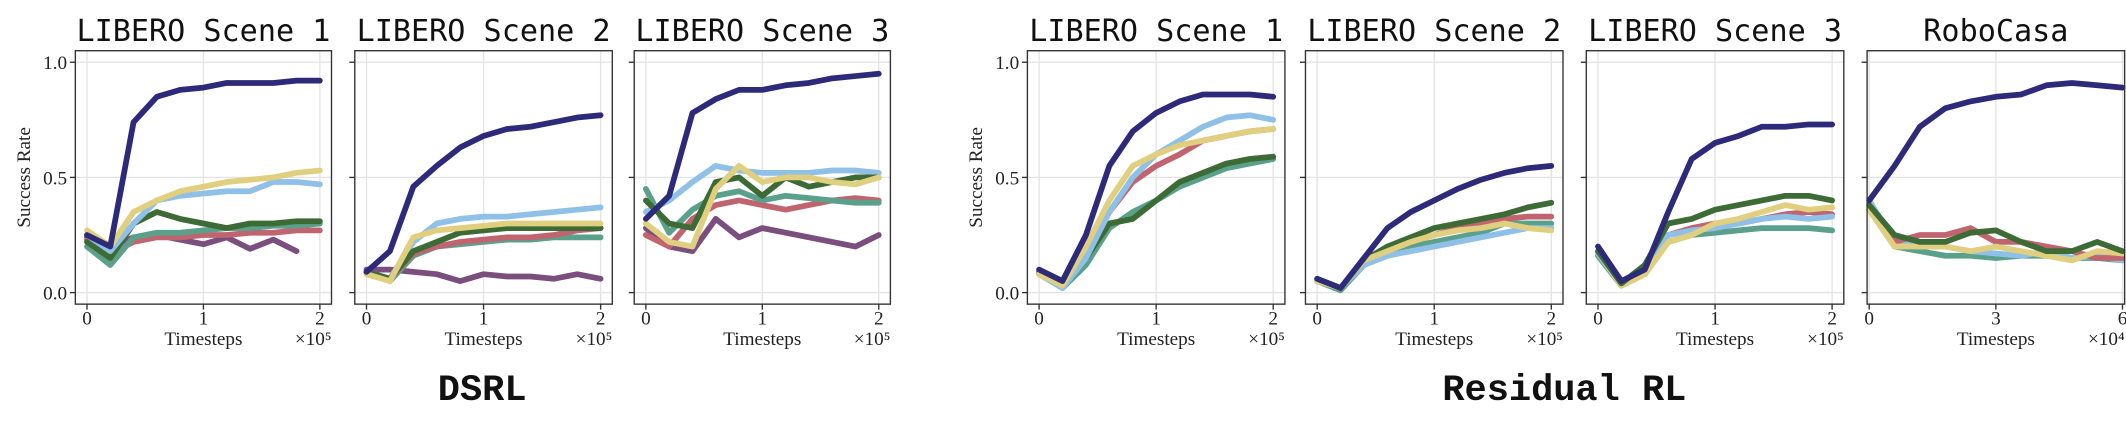  What do you see at coordinates (1996, 319) in the screenshot?
I see `x-tick-label: 3` at bounding box center [1996, 319].